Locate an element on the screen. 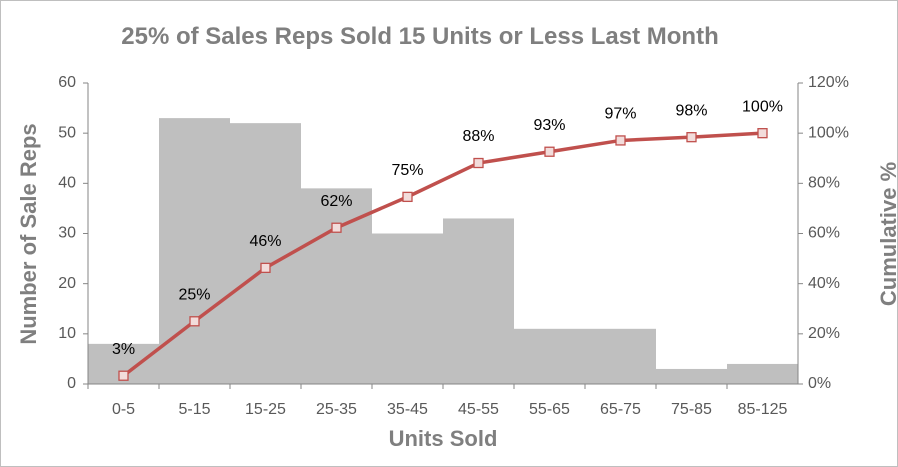 The width and height of the screenshot is (898, 467). x-tick-label: 0-5 is located at coordinates (123, 409).